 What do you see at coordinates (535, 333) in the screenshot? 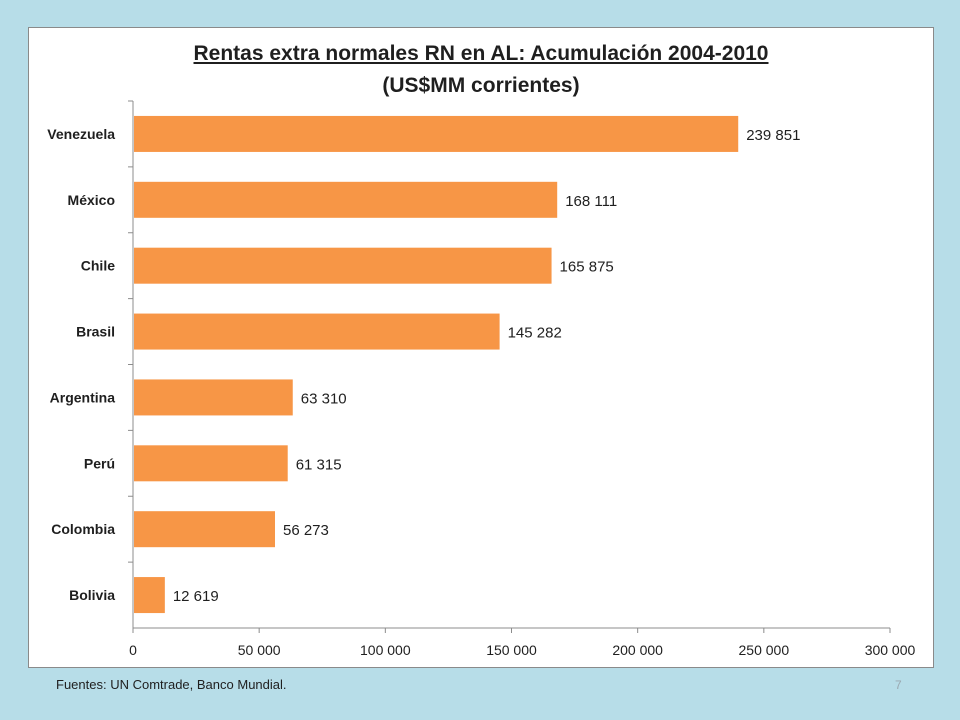
I see `value-label: 145 282` at bounding box center [535, 333].